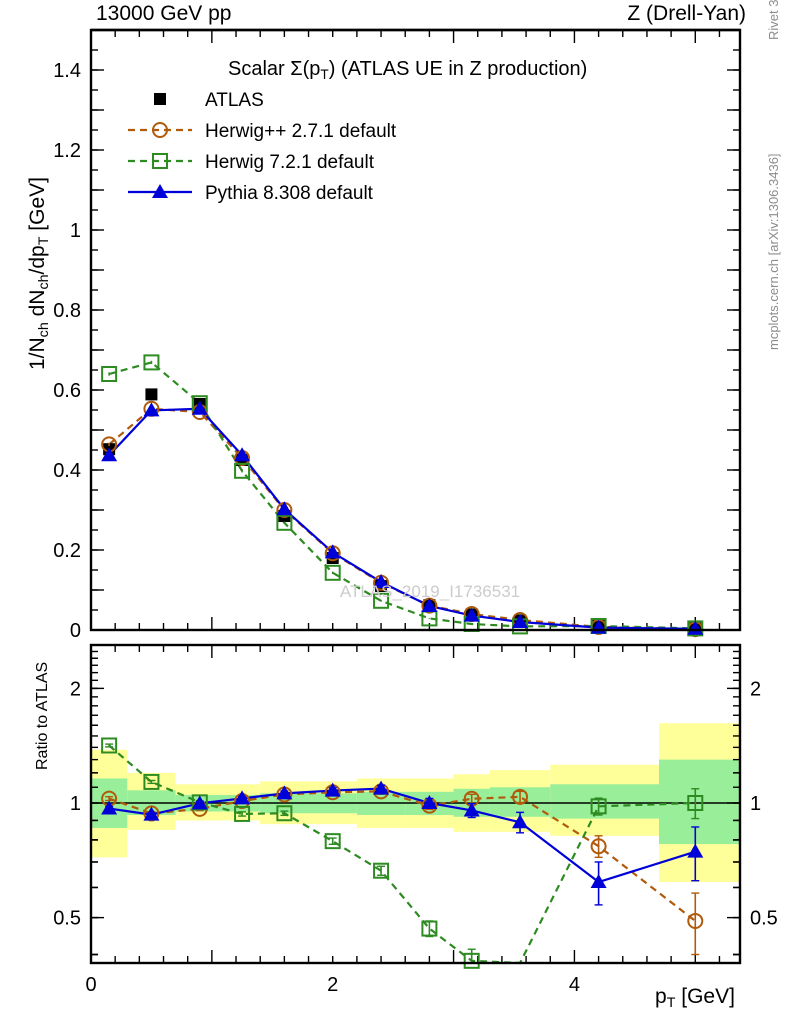 The width and height of the screenshot is (786, 1024). I want to click on watermark-text: ATLAS_2019_I1736531, so click(430, 591).